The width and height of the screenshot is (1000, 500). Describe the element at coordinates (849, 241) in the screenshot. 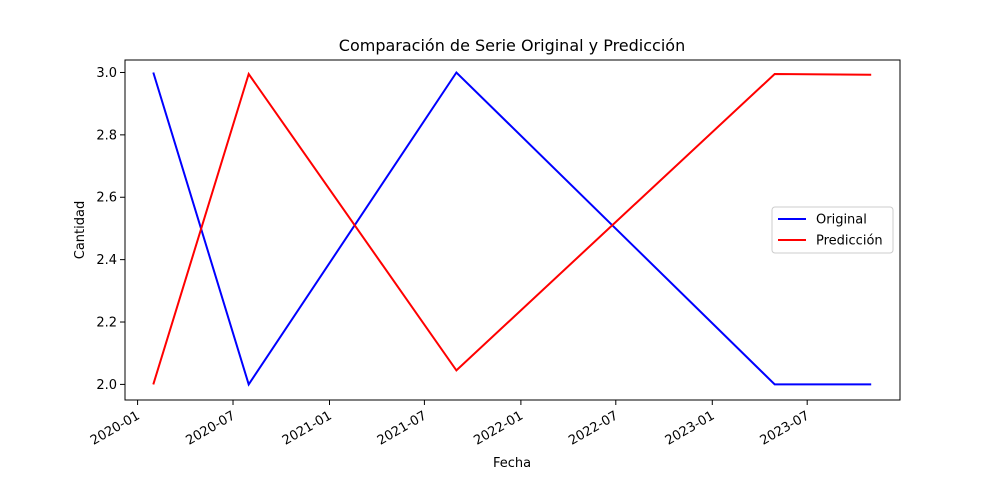

I see `legend-label: Predicción` at that location.